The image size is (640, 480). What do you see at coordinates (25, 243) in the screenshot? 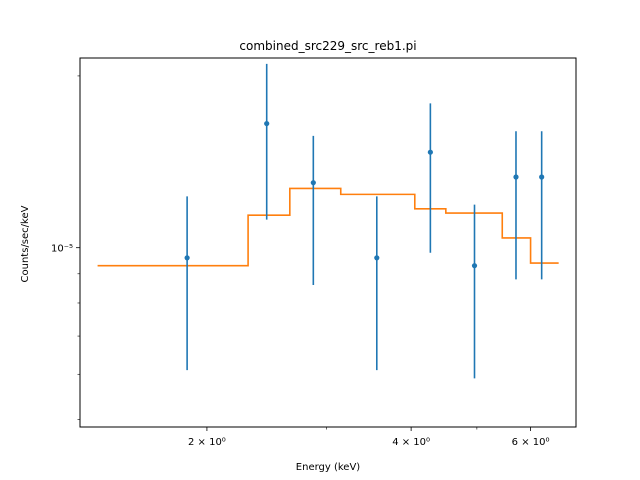
I see `y-axis-title: Counts/sec/keV` at bounding box center [25, 243].